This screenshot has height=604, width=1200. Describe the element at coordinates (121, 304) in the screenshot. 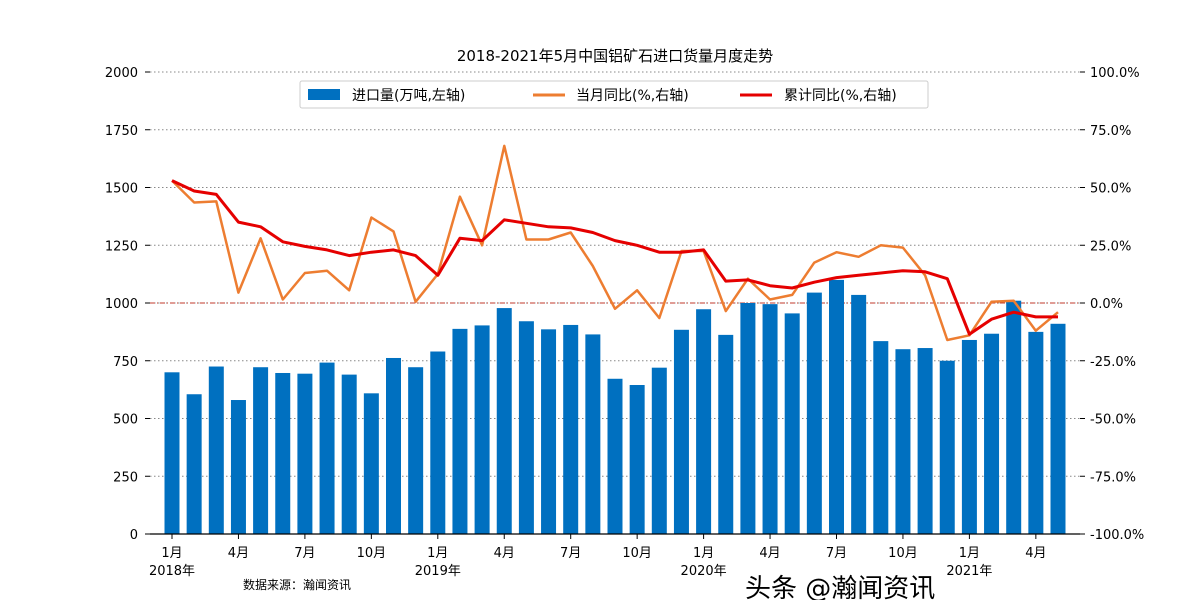

I see `left-tick-label: 1000` at that location.